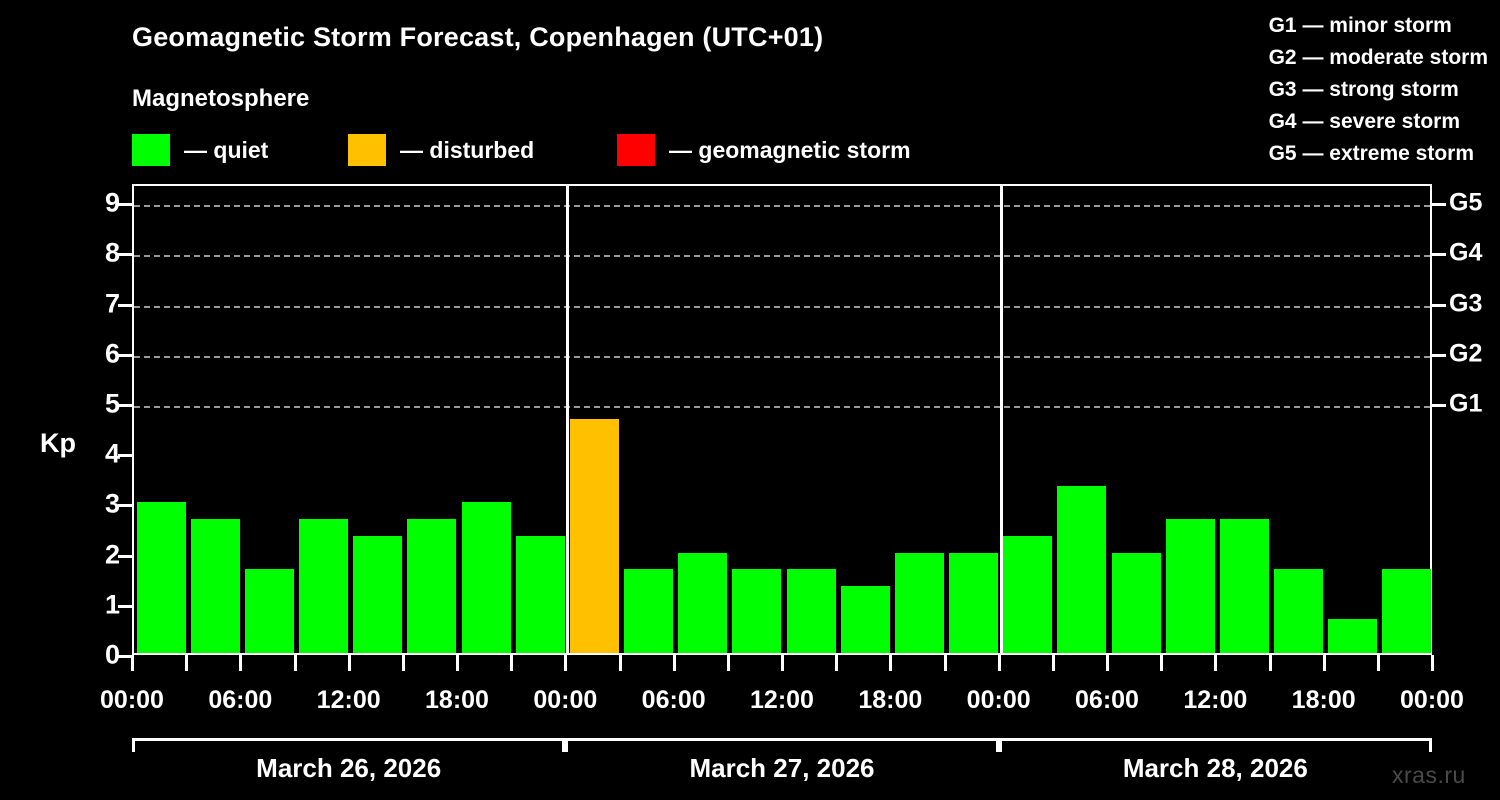  Describe the element at coordinates (1364, 121) in the screenshot. I see `storm-scale-row-4: G4 — severe storm` at that location.